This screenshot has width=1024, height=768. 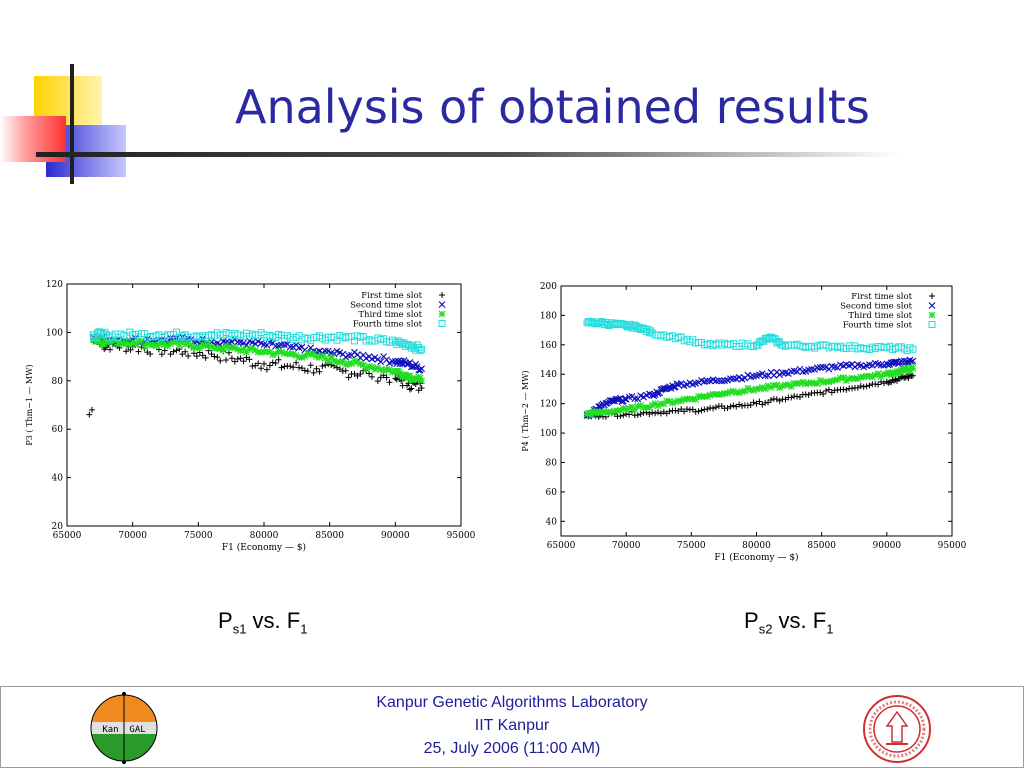 I want to click on y-tick-label: 140, so click(x=548, y=375).